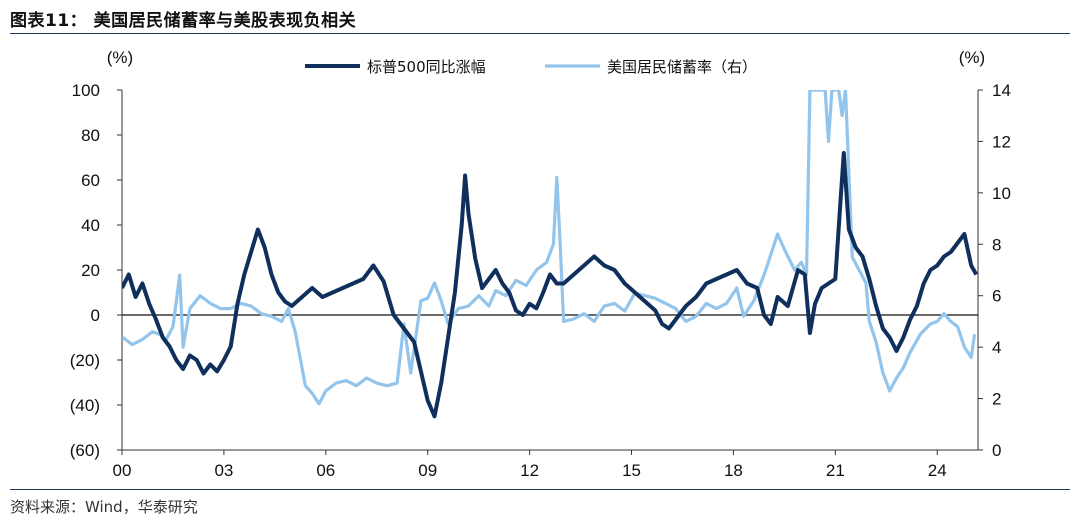  What do you see at coordinates (529, 470) in the screenshot?
I see `x-tick-label: 12` at bounding box center [529, 470].